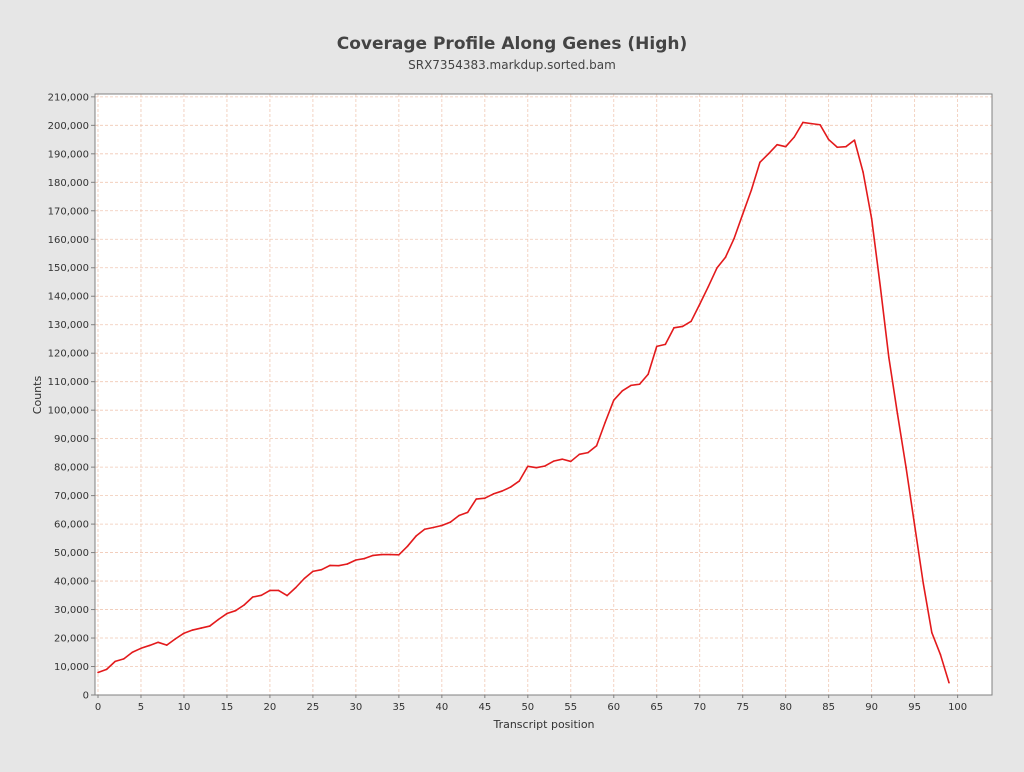  What do you see at coordinates (398, 707) in the screenshot?
I see `x-tick-label: 35` at bounding box center [398, 707].